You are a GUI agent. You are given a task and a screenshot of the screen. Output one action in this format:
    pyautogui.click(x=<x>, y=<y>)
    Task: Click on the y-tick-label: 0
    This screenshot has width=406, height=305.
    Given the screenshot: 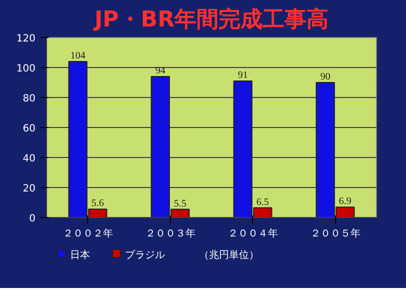 What is the action you would take?
    pyautogui.click(x=32, y=219)
    